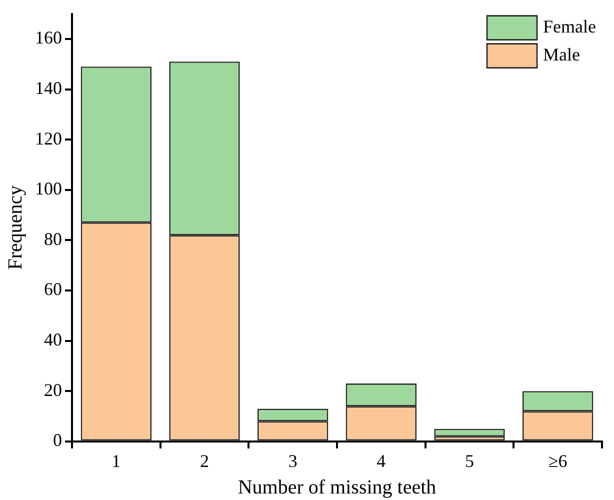 Image resolution: width=614 pixels, height=500 pixels. I want to click on y-tick-label: 60, so click(53, 289).